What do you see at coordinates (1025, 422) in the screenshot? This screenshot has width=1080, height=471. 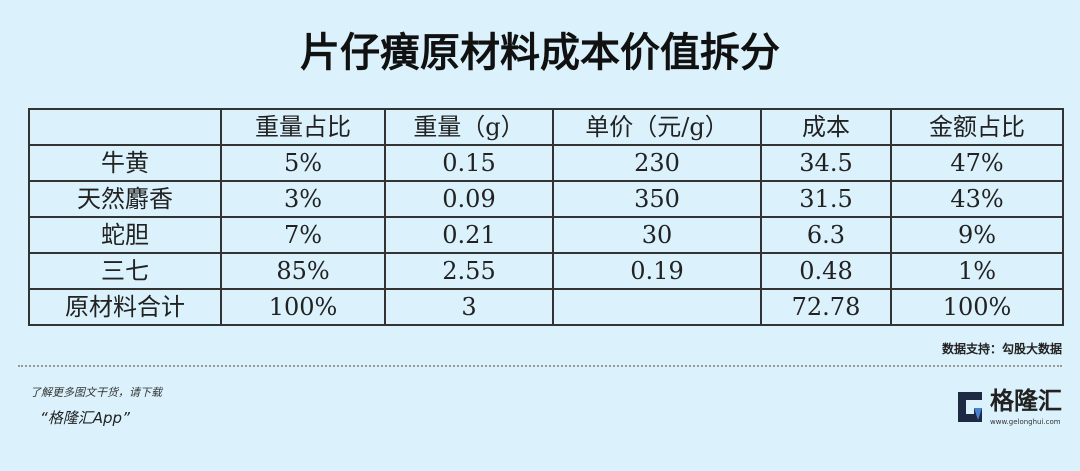 I see `logo-url: www.gelonghui.com` at bounding box center [1025, 422].